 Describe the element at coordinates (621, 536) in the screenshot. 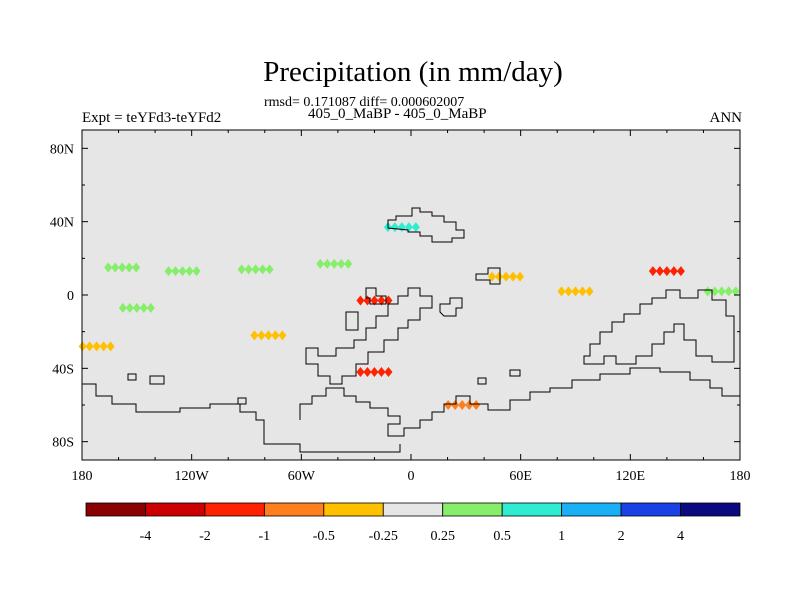

I see `colorbar-label: 2` at that location.